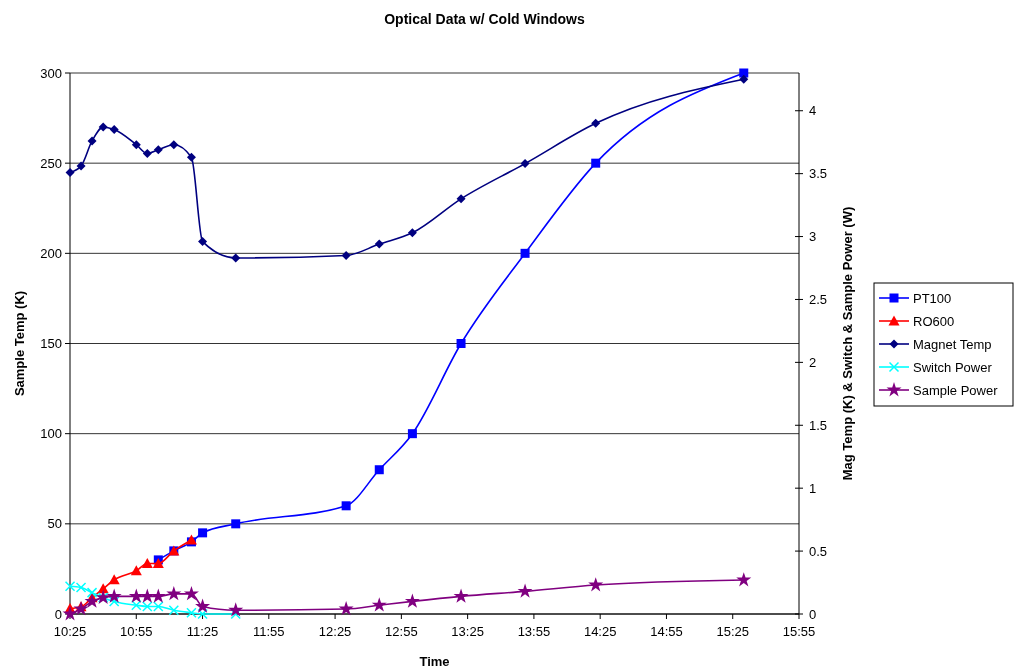 The width and height of the screenshot is (1015, 670). What do you see at coordinates (953, 367) in the screenshot?
I see `legend-label: Switch Power` at bounding box center [953, 367].